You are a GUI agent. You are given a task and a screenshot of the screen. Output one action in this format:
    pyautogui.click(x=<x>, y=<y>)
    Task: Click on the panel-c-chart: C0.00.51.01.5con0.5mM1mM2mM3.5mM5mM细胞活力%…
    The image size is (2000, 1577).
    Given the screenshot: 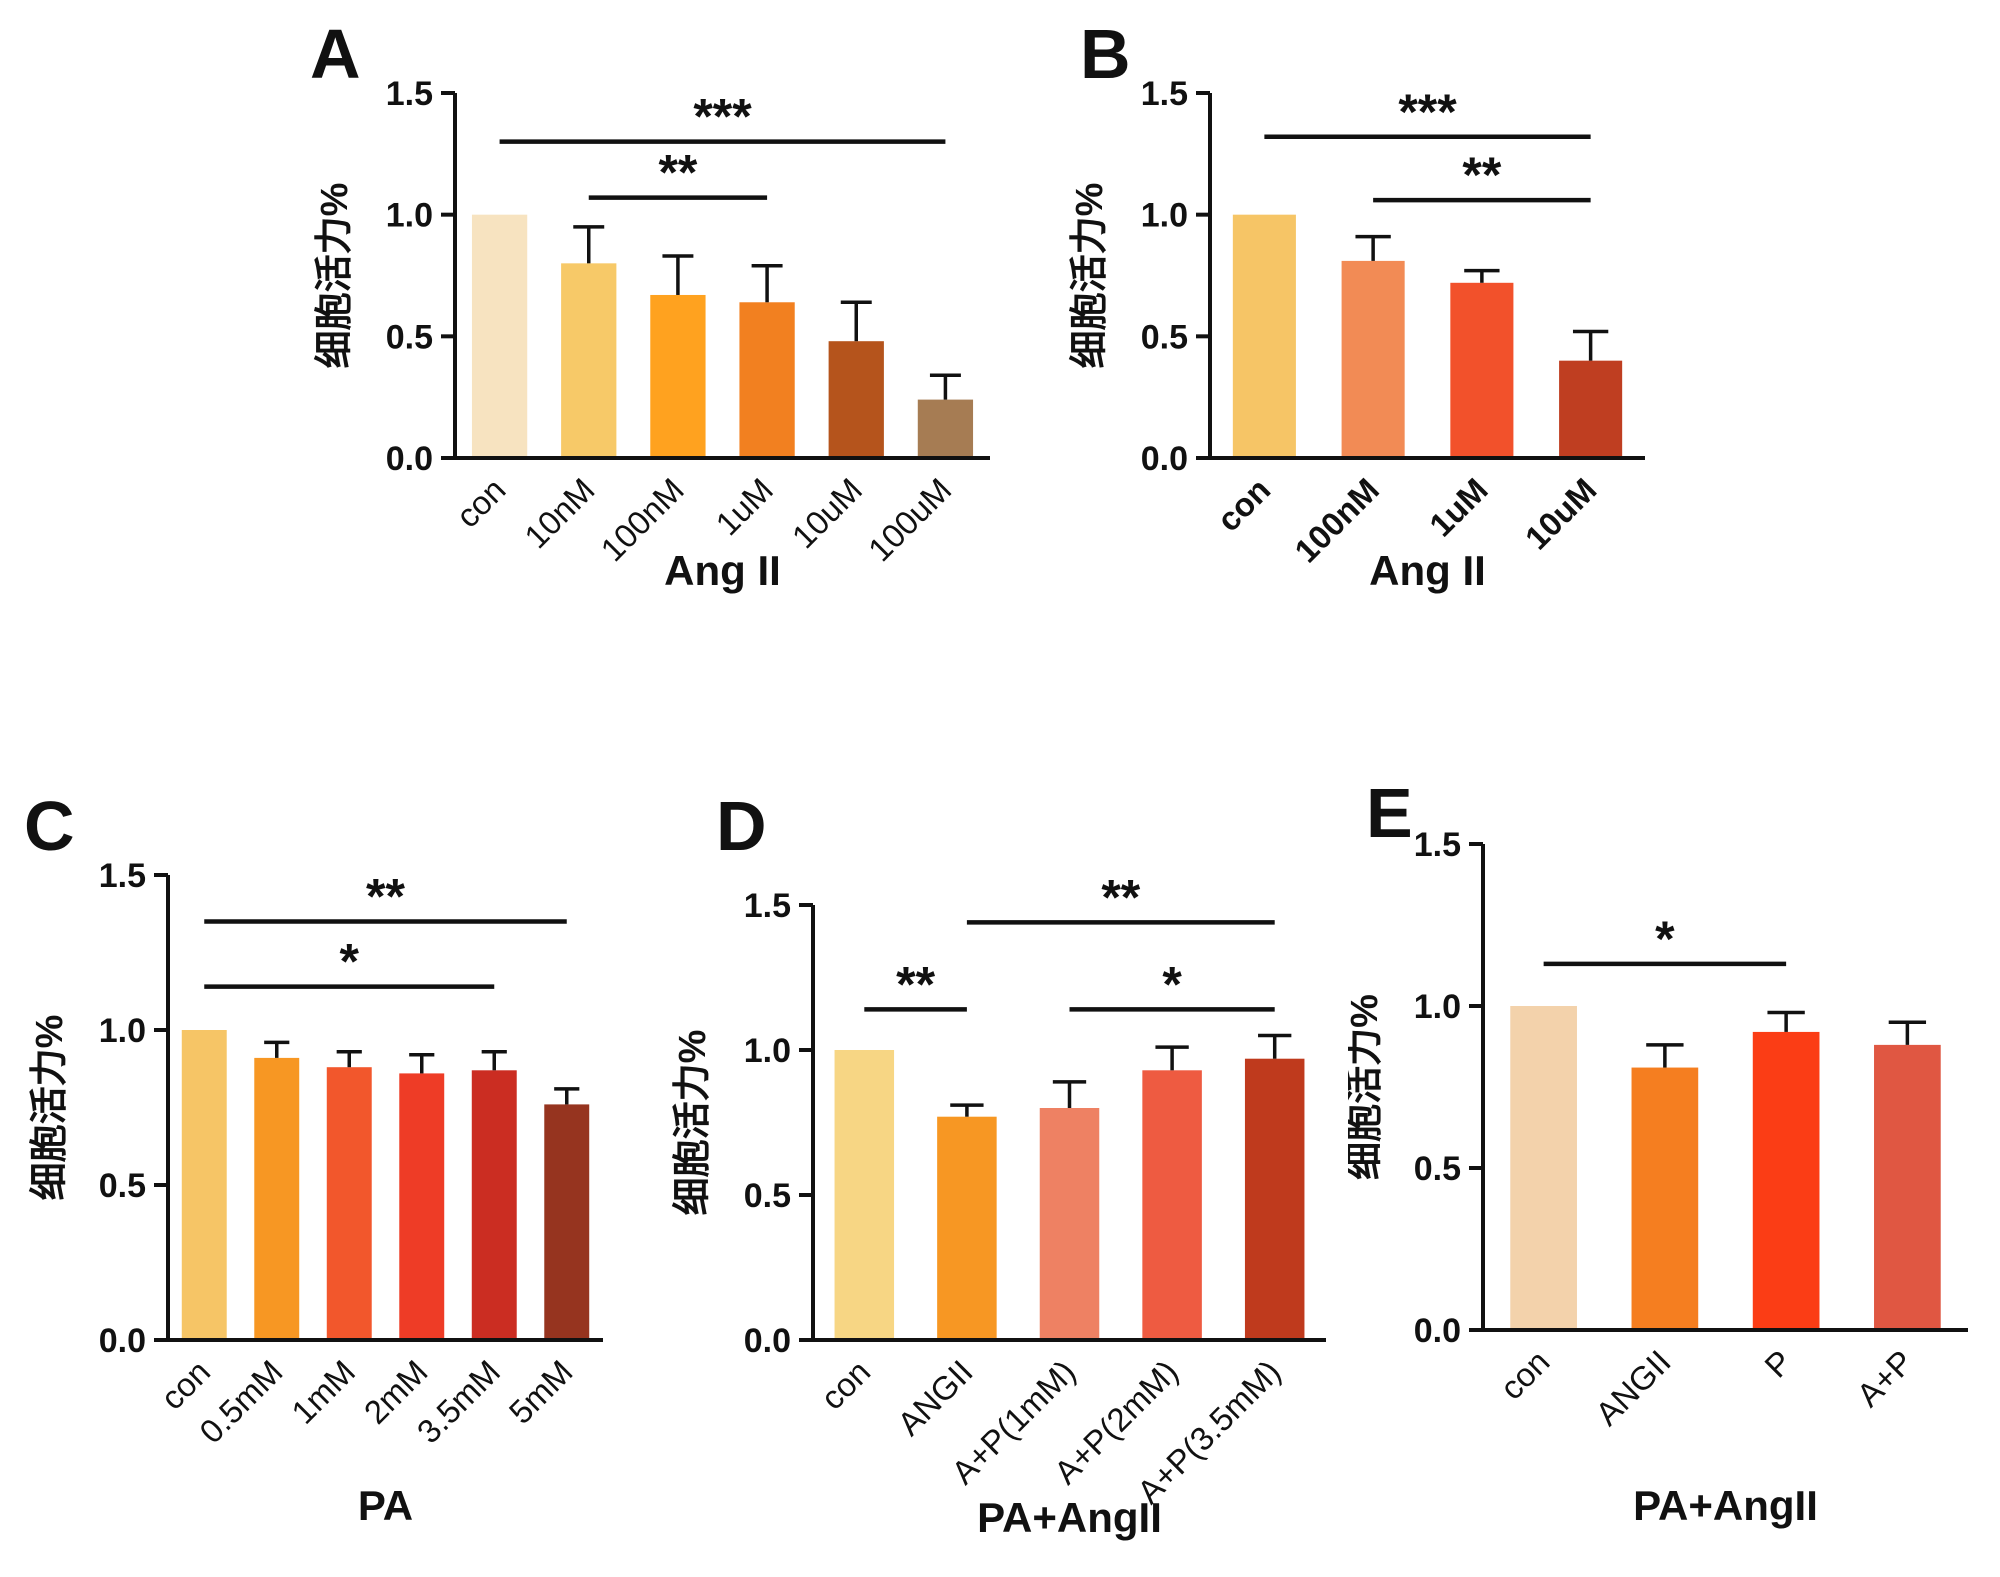 What is the action you would take?
    pyautogui.click(x=313, y=1158)
    